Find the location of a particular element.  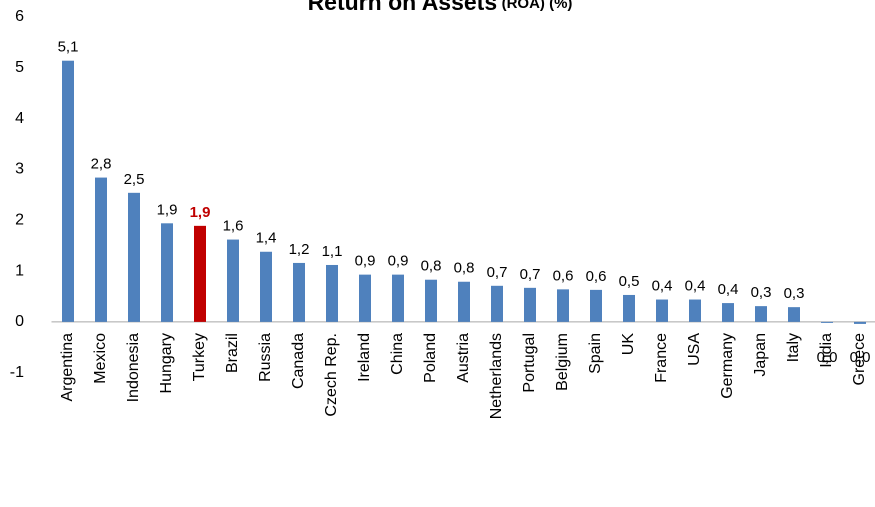

x-tick-label: Russia is located at coordinates (265, 357).